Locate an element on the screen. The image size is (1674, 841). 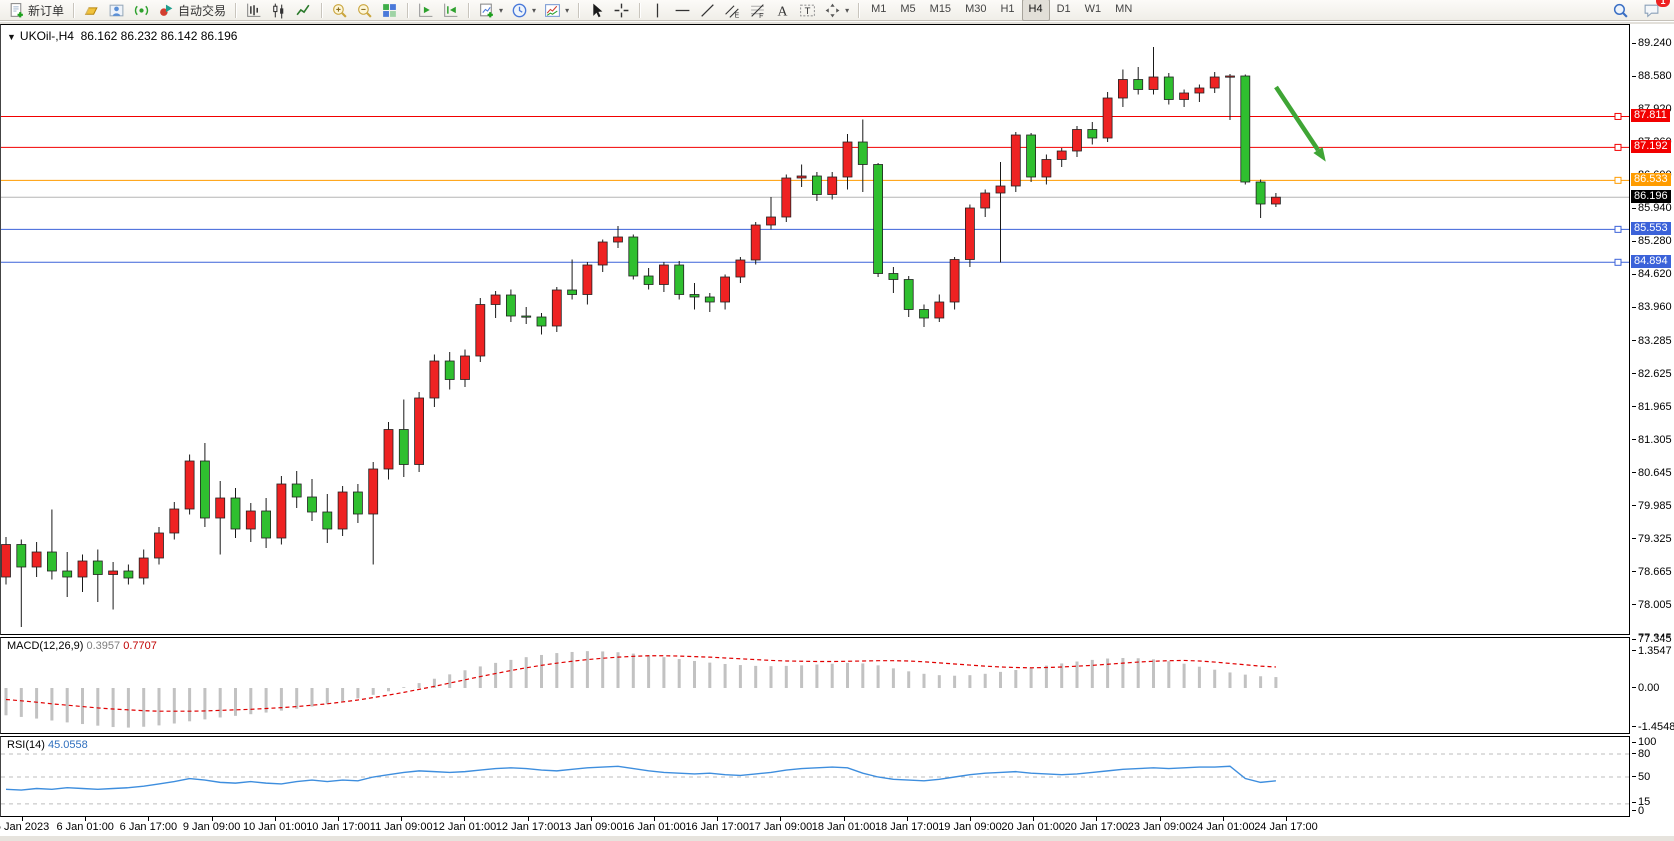
arrows-button: ▾ is located at coordinates (836, 10).